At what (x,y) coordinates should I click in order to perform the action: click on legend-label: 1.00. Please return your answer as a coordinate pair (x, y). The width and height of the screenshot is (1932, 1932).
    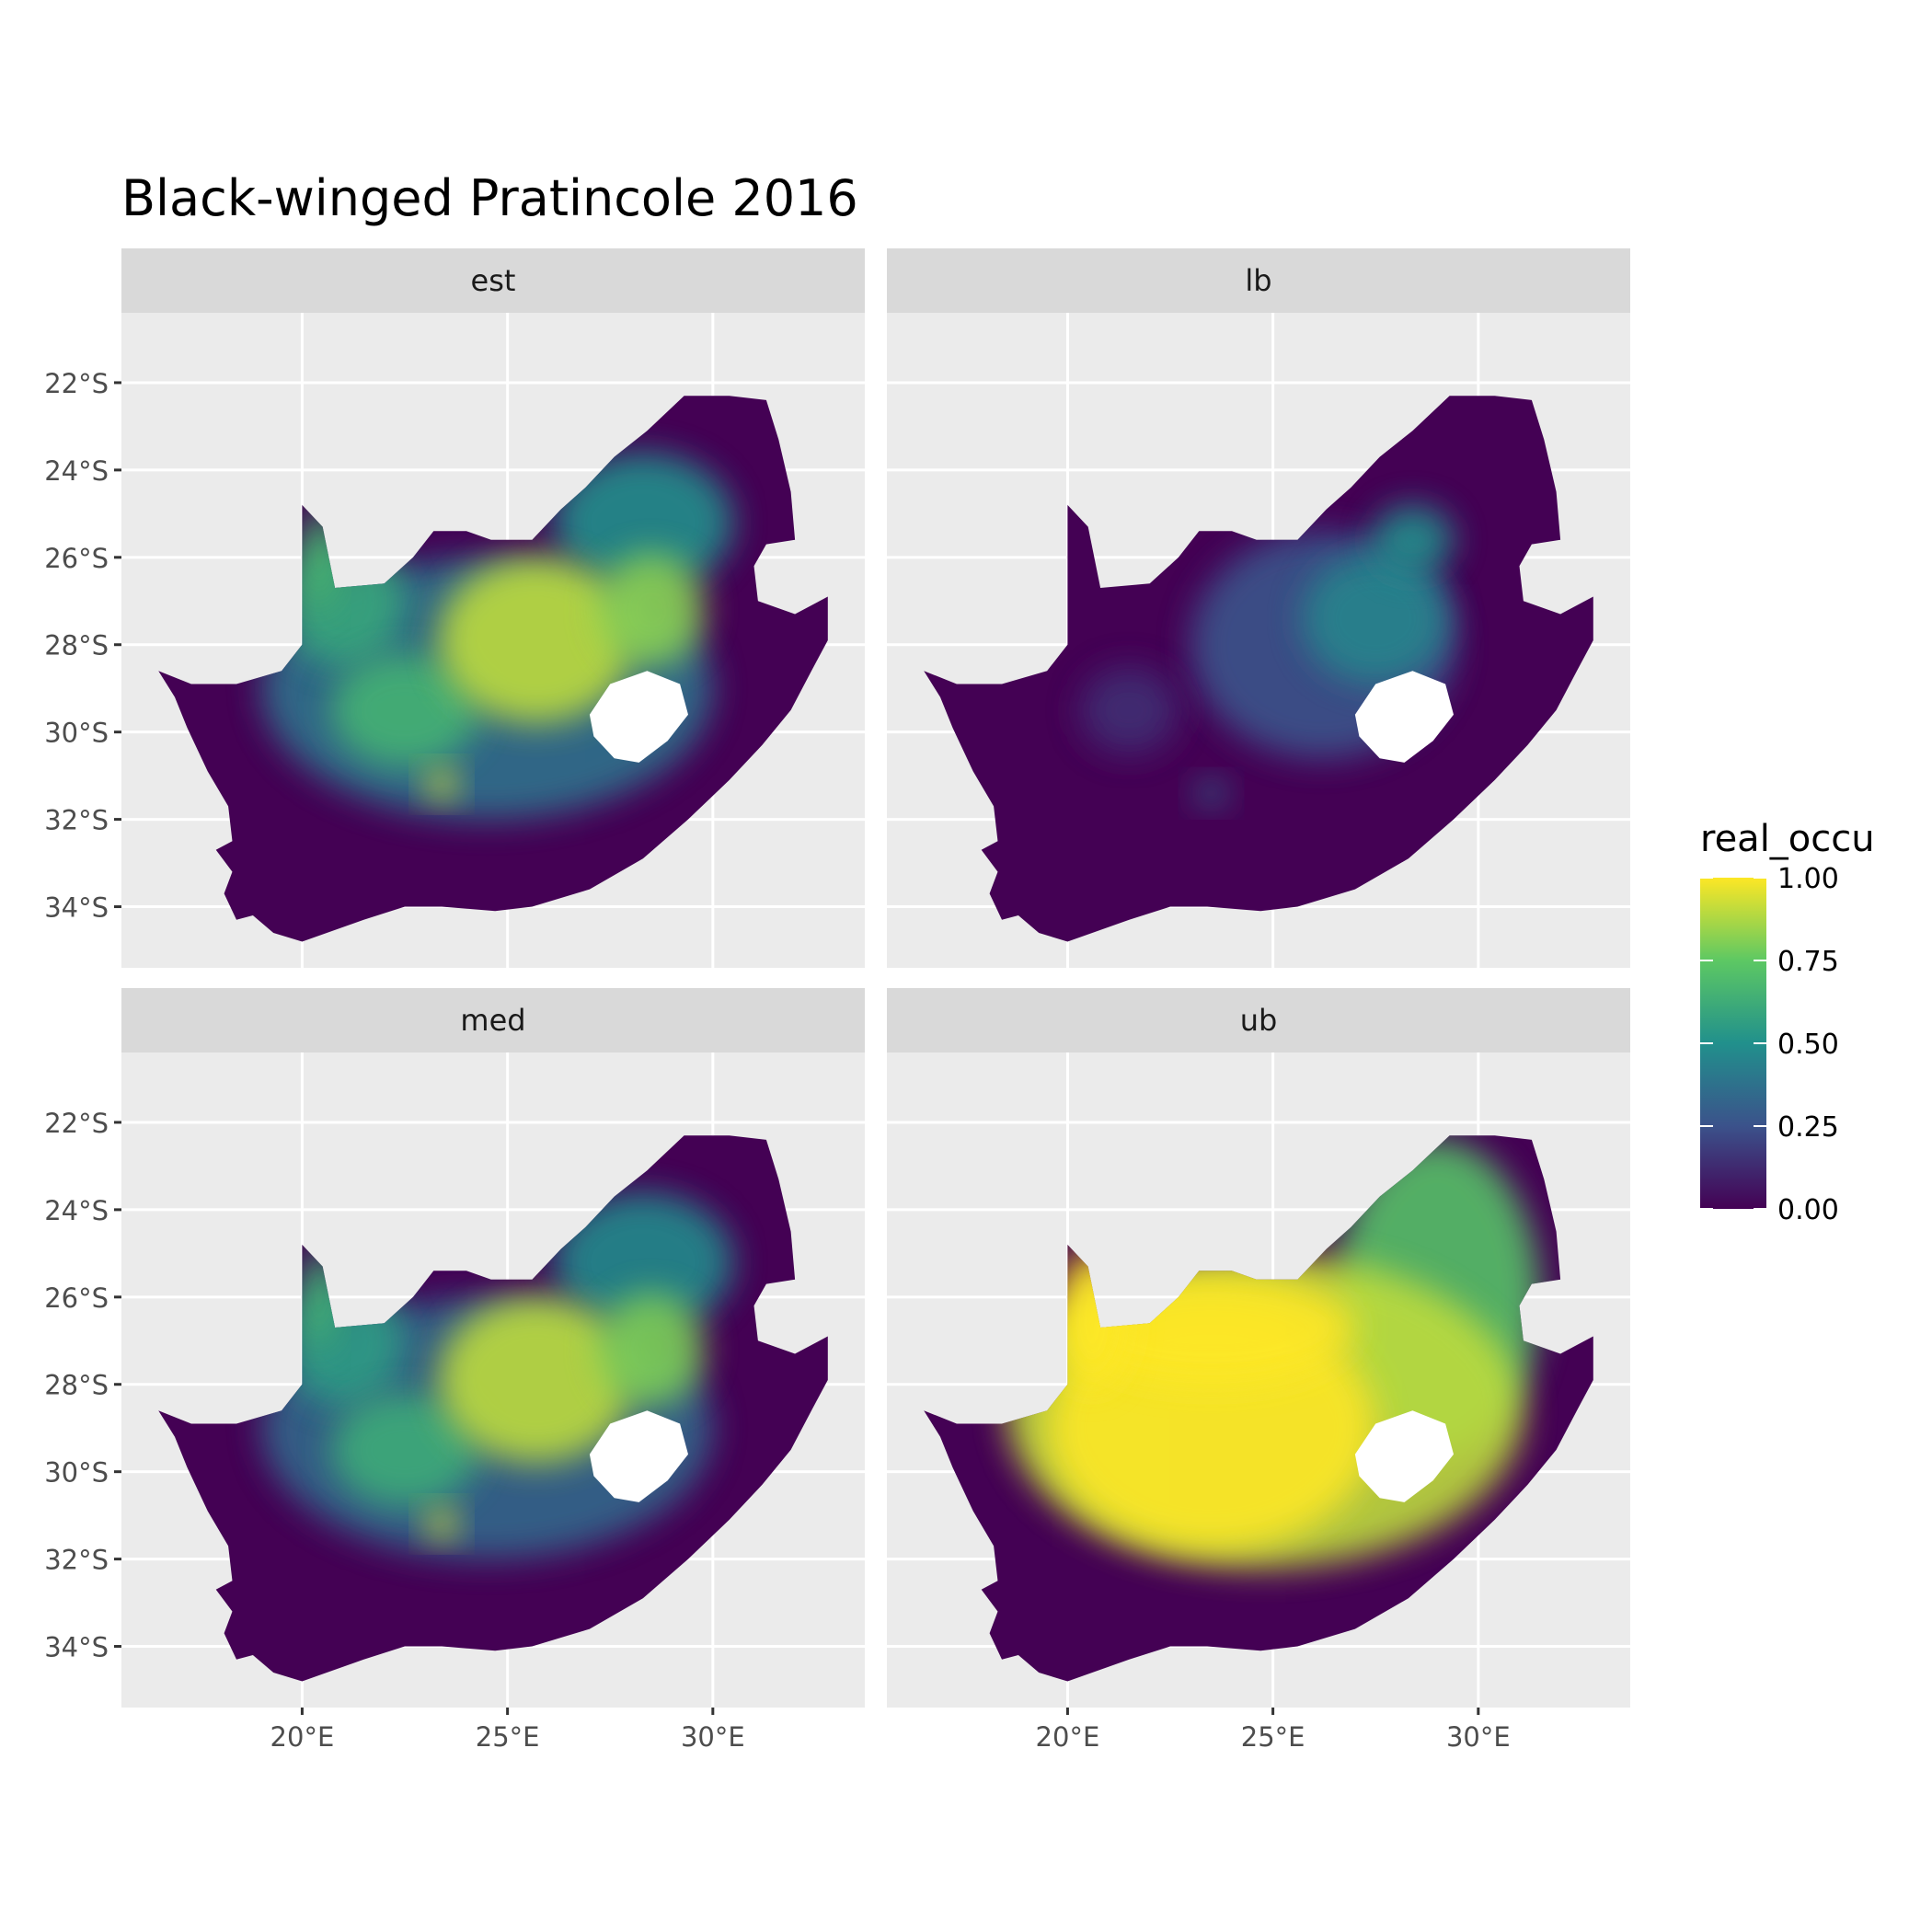
    Looking at the image, I should click on (1808, 879).